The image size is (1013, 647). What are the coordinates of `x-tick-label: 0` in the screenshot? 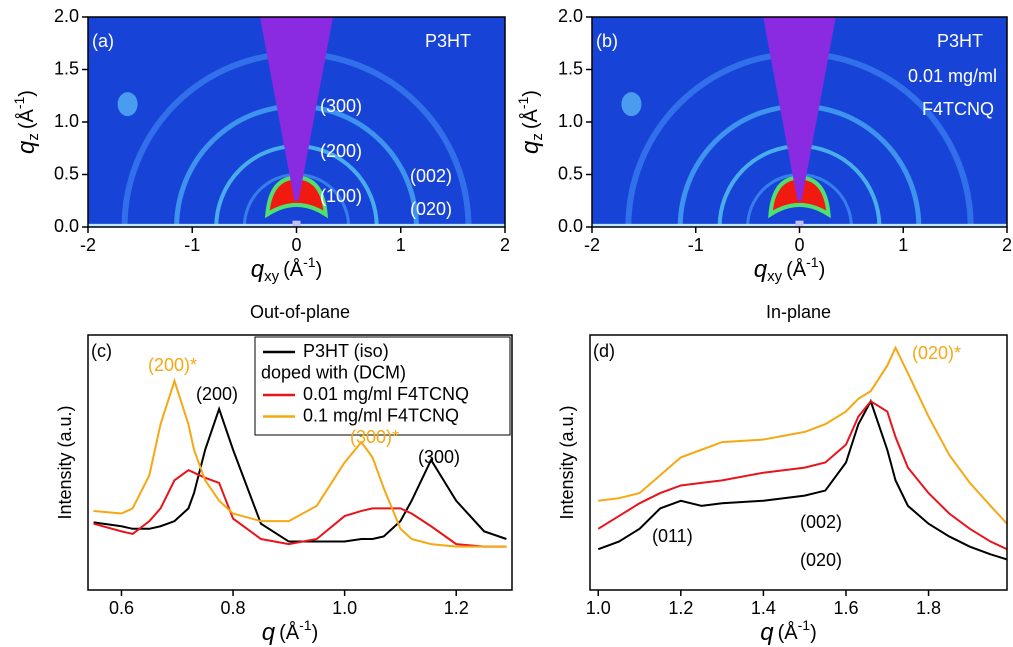 It's located at (799, 245).